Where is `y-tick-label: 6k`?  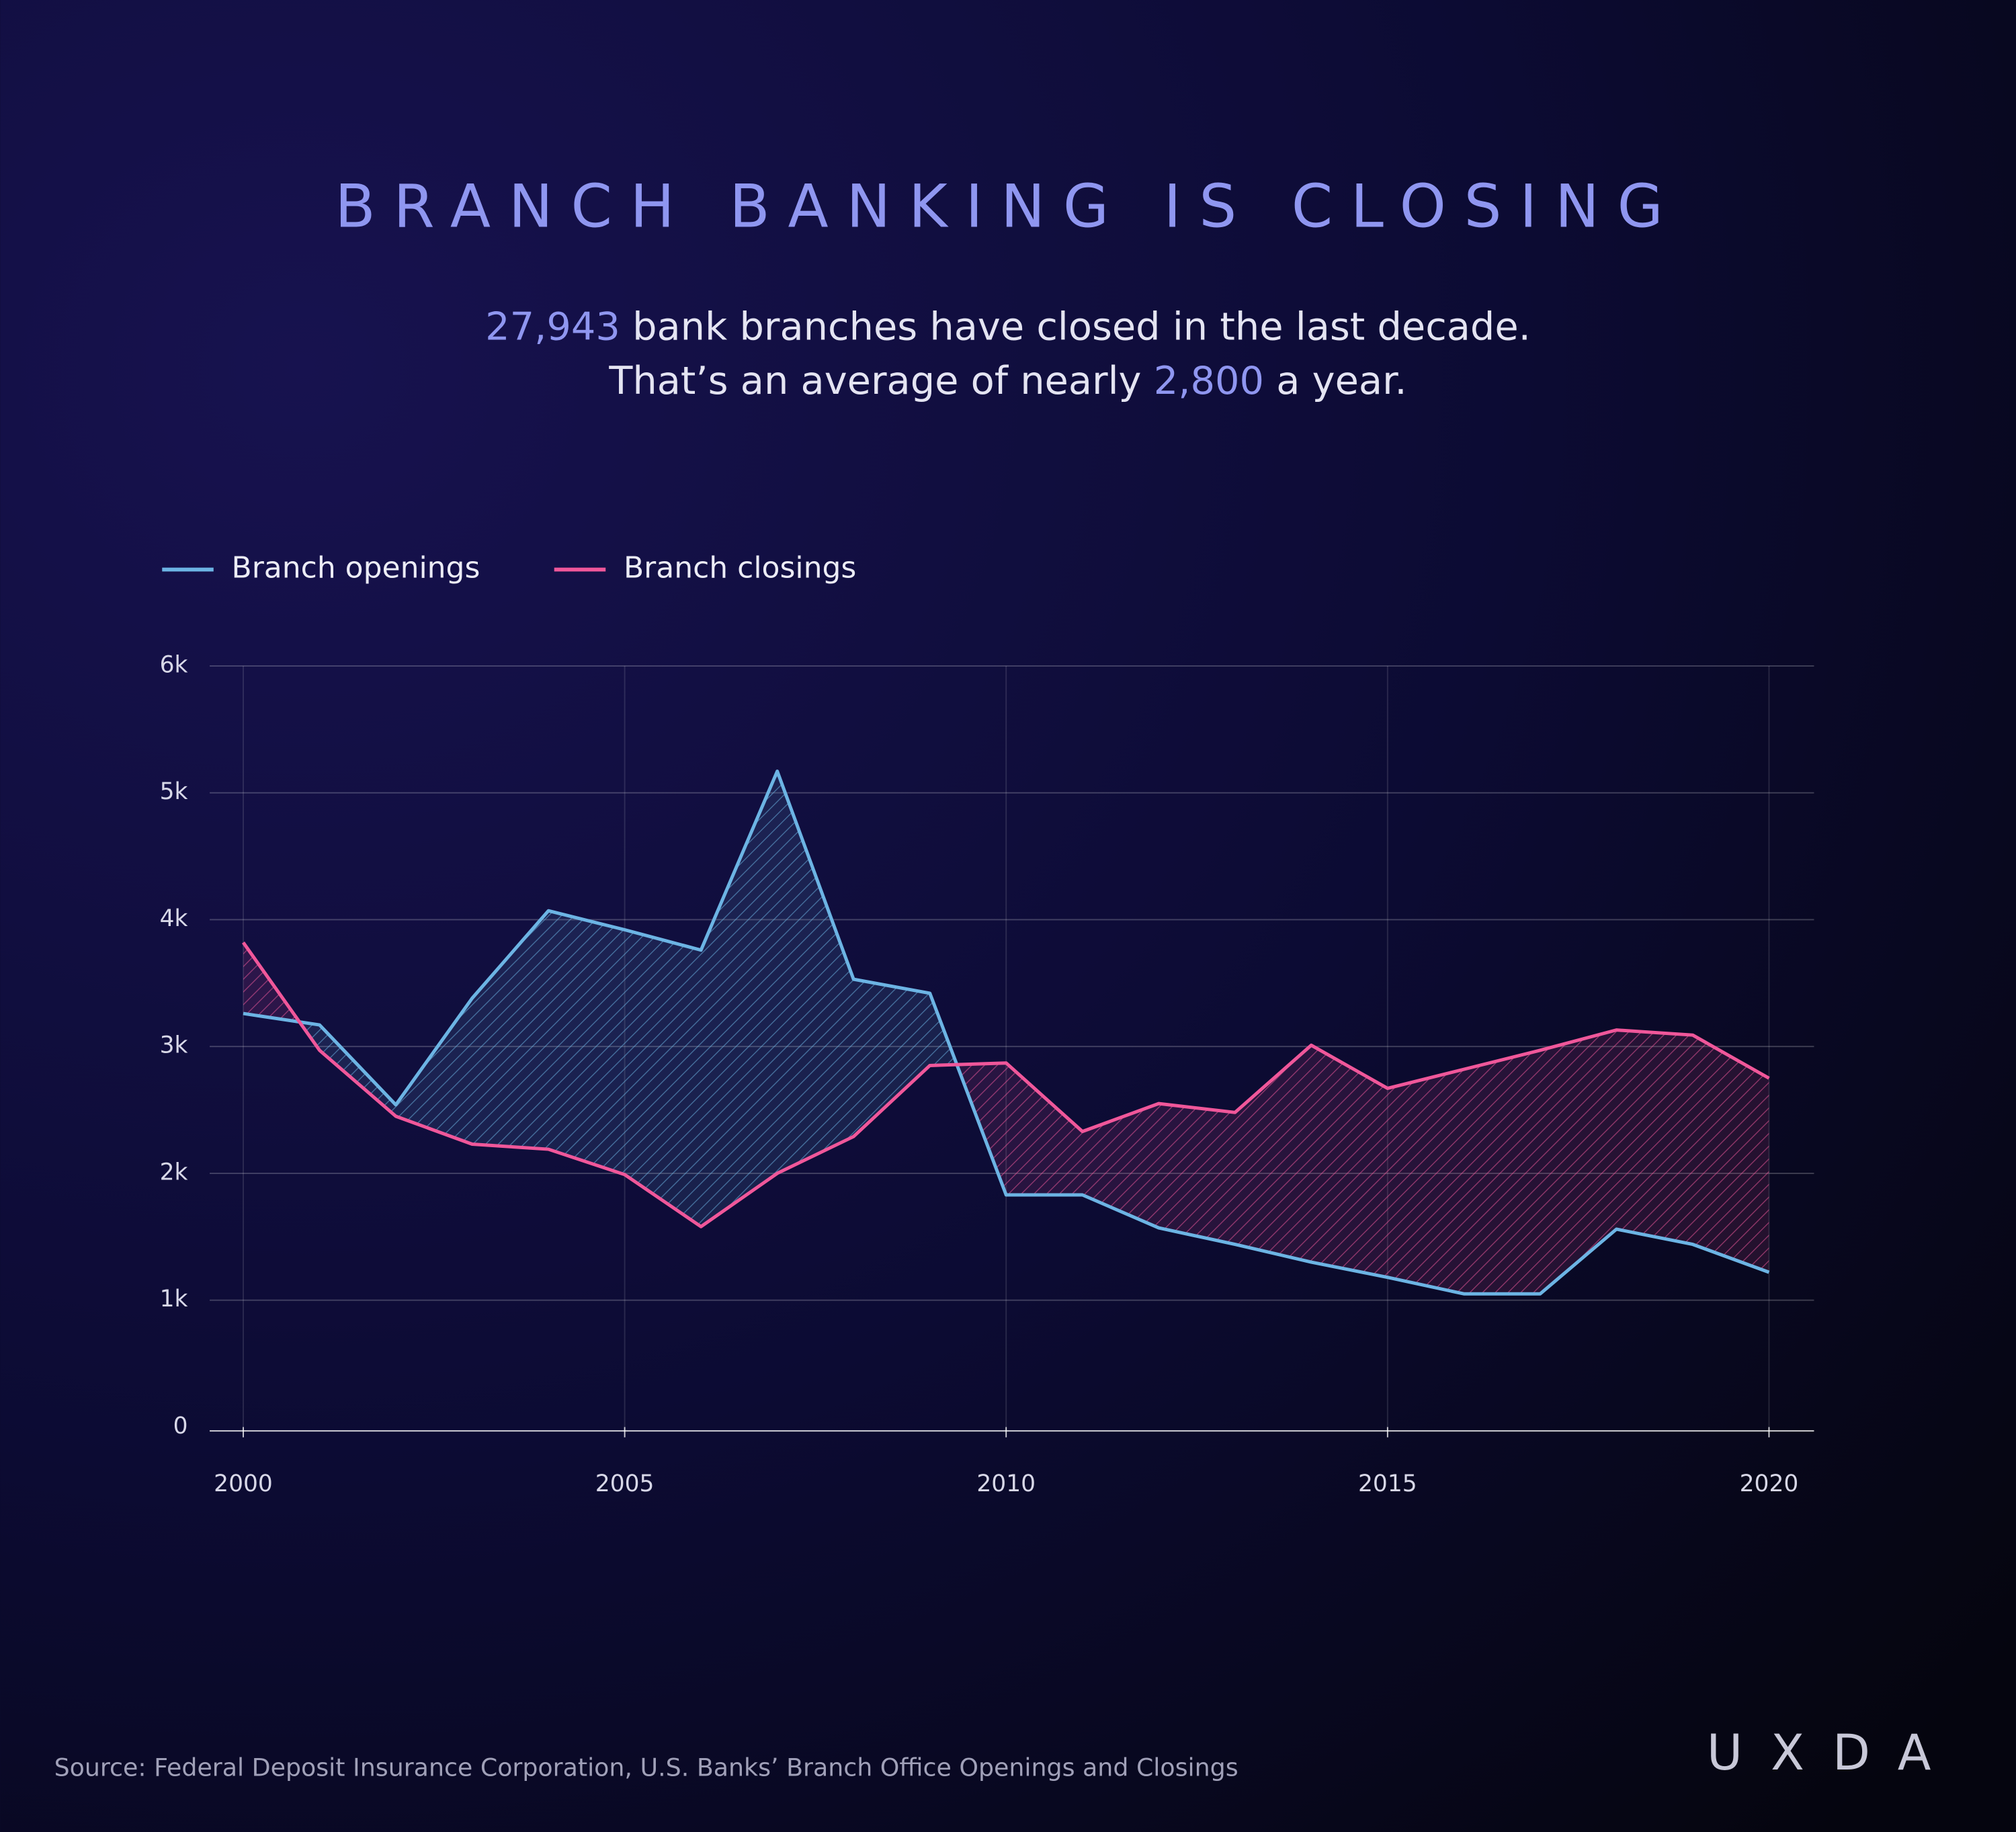
y-tick-label: 6k is located at coordinates (174, 665).